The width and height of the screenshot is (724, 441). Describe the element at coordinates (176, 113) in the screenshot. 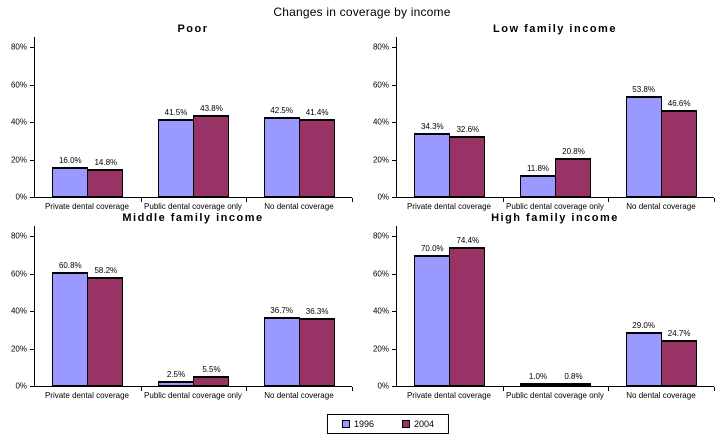

I see `bar-value-label: 41.5%` at that location.